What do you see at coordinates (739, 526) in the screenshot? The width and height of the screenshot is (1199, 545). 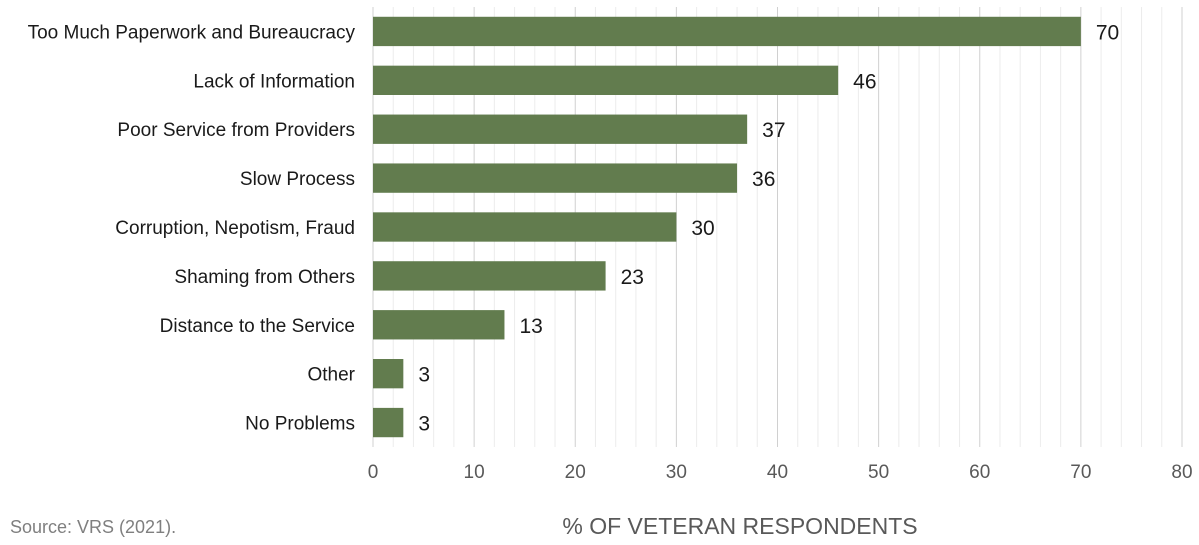 I see `x-axis-title: % OF VETERAN RESPONDENTS` at bounding box center [739, 526].